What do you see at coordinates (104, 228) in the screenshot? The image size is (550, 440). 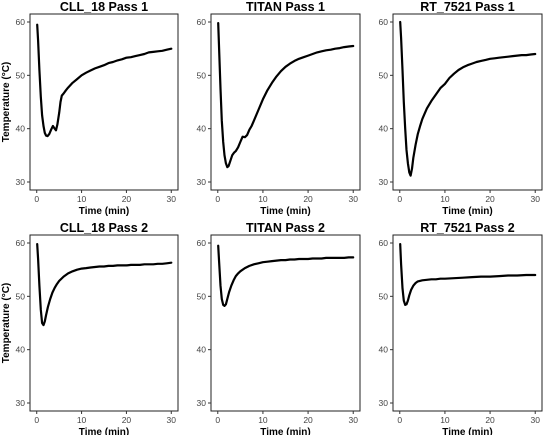 I see `panel-title: CLL_18 Pass 2` at bounding box center [104, 228].